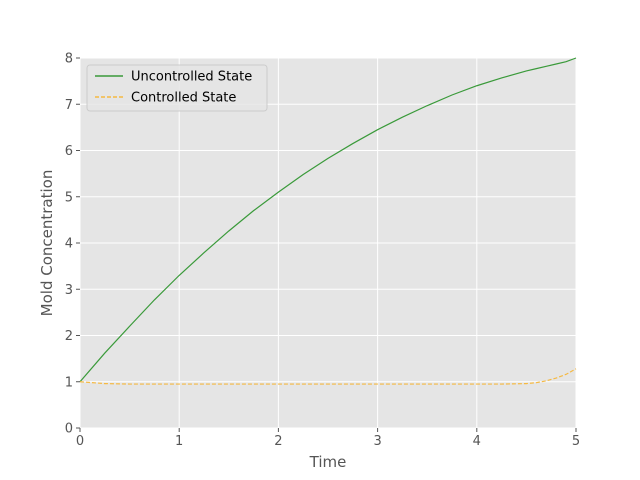  What do you see at coordinates (477, 441) in the screenshot?
I see `x-tick-label: 4` at bounding box center [477, 441].